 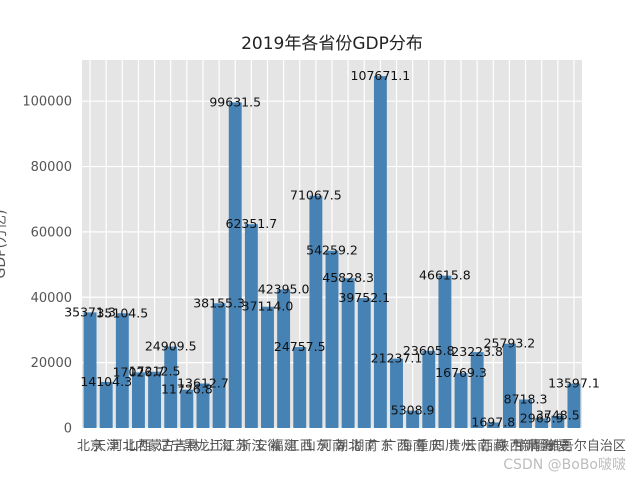 What do you see at coordinates (445, 275) in the screenshot?
I see `data-label: 46615.8` at bounding box center [445, 275].